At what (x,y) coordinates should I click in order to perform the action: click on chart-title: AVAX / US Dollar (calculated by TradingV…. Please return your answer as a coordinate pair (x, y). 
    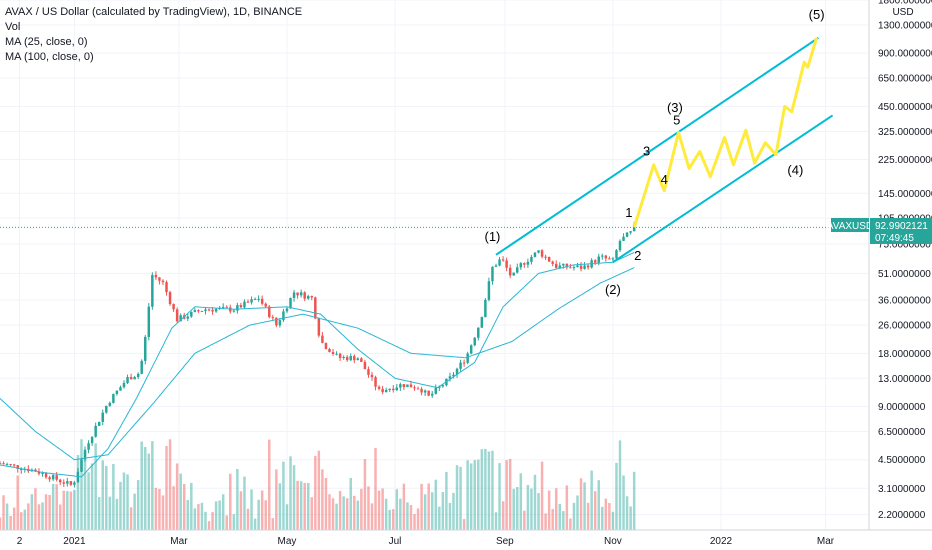
    Looking at the image, I should click on (154, 12).